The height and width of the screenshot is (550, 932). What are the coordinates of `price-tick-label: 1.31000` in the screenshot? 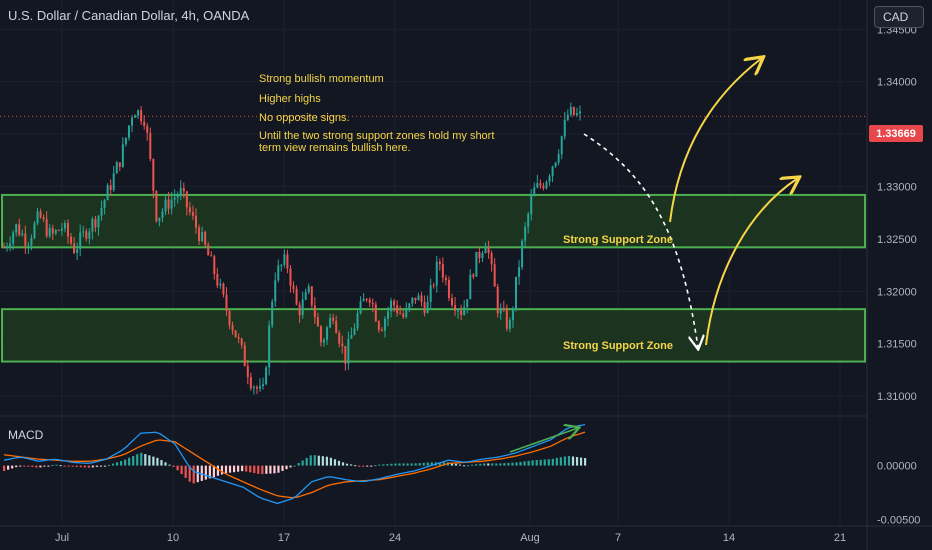 It's located at (897, 397).